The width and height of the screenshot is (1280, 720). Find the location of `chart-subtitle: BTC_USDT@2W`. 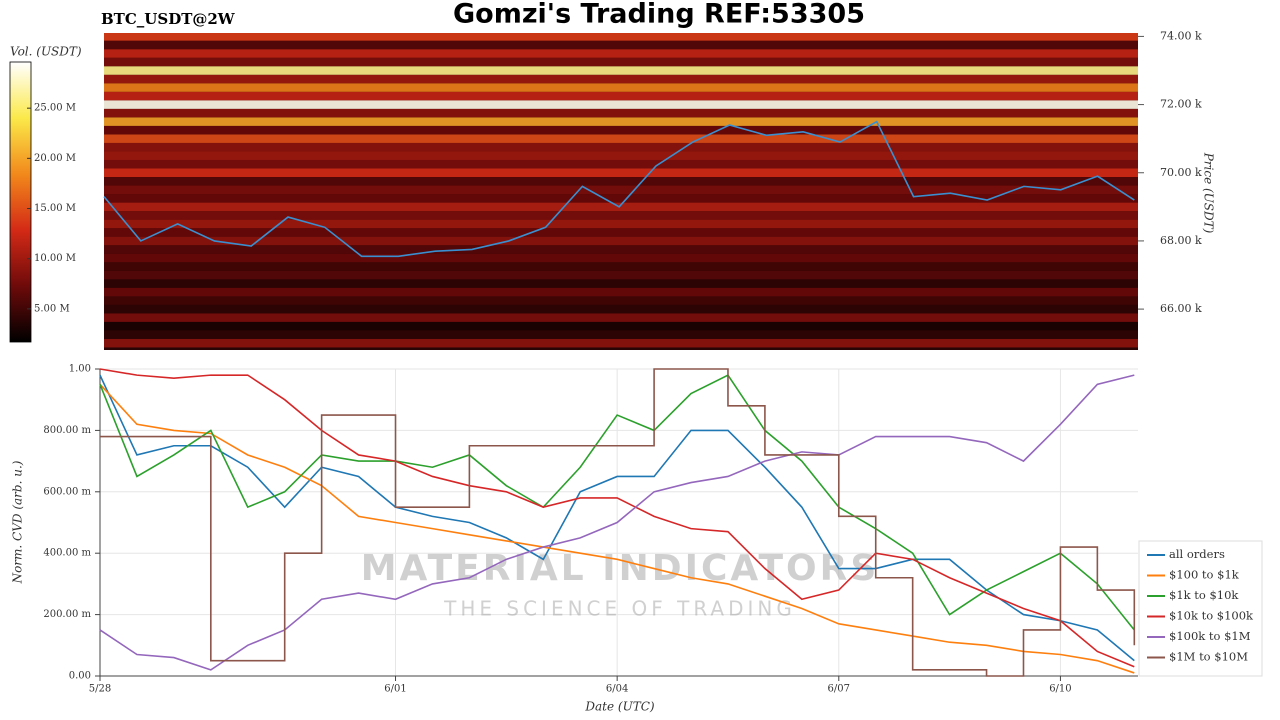

chart-subtitle: BTC_USDT@2W is located at coordinates (168, 19).